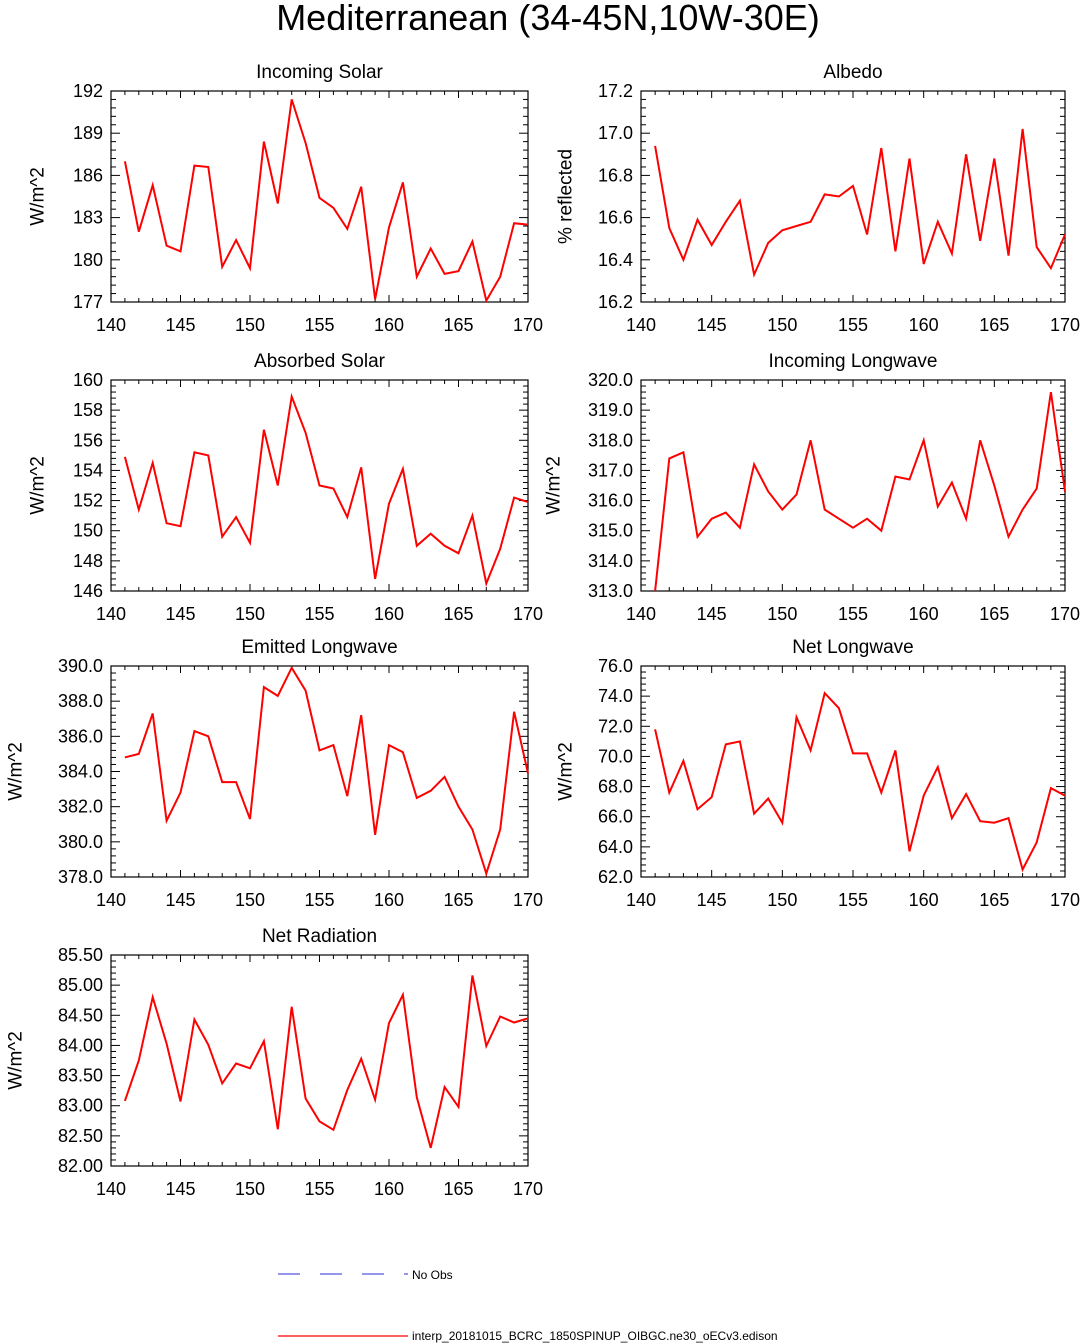 The height and width of the screenshot is (1344, 1080). What do you see at coordinates (80, 701) in the screenshot?
I see `y-tick-label: 388.0` at bounding box center [80, 701].